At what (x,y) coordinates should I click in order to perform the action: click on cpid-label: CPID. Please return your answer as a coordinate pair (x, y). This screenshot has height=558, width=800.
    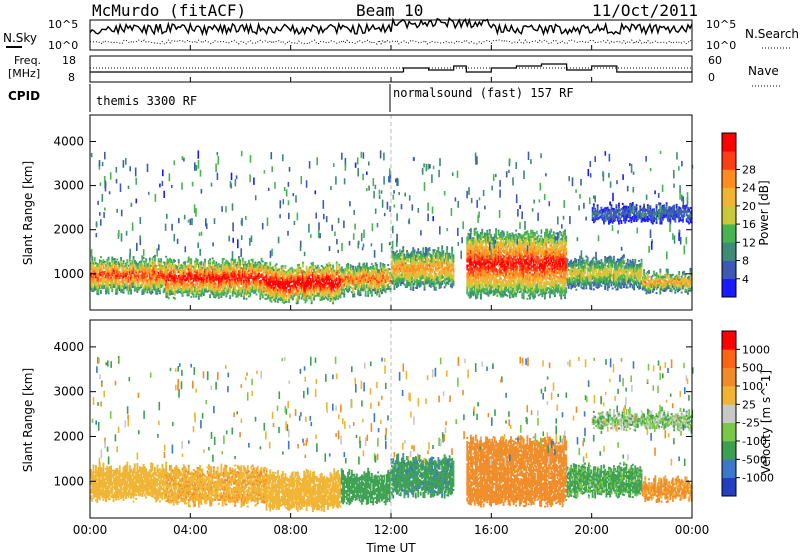
    Looking at the image, I should click on (24, 96).